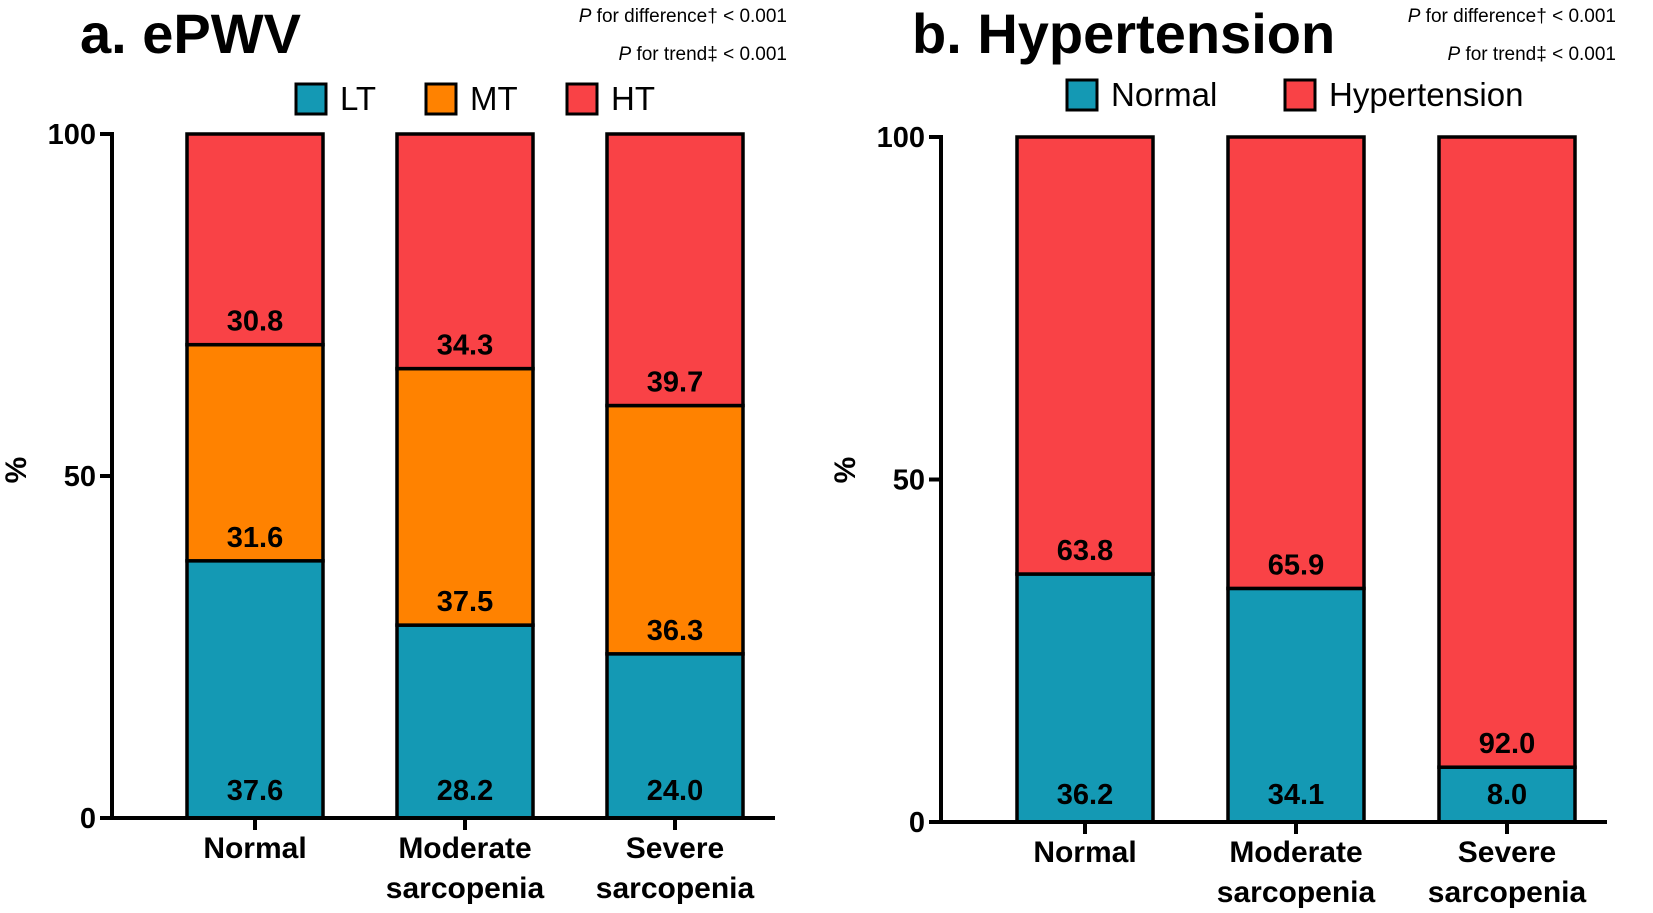  Describe the element at coordinates (465, 791) in the screenshot. I see `data-label: 28.2` at that location.